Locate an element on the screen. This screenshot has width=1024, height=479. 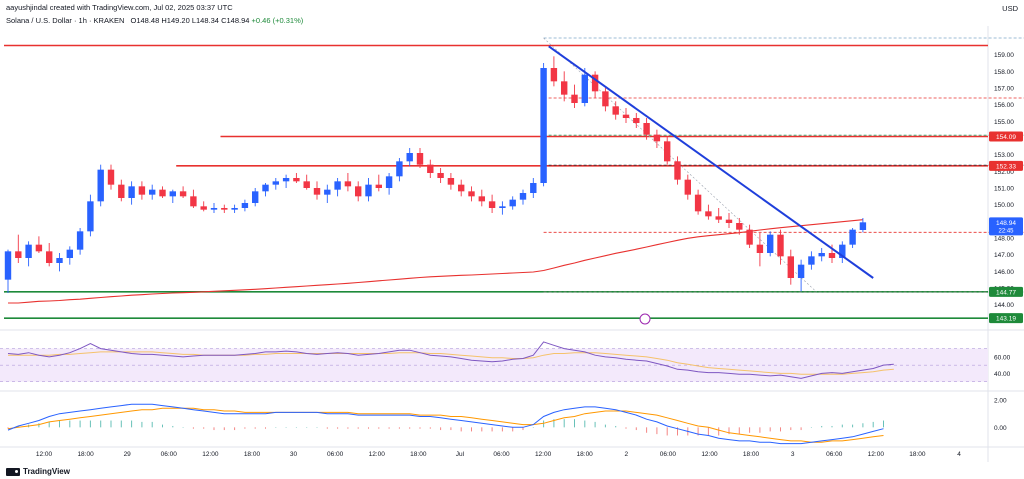
time-tick-label: 29 is located at coordinates (128, 454).